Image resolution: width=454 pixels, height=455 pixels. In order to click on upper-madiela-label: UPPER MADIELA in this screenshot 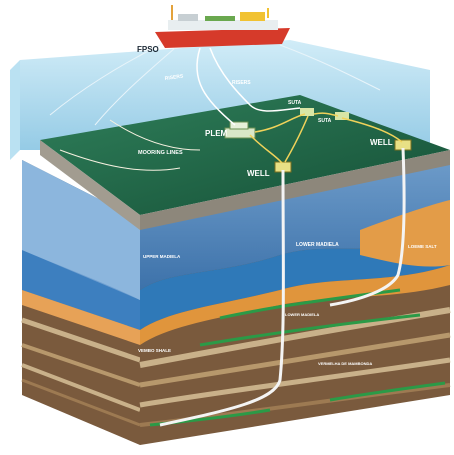, I will do `click(162, 256)`.